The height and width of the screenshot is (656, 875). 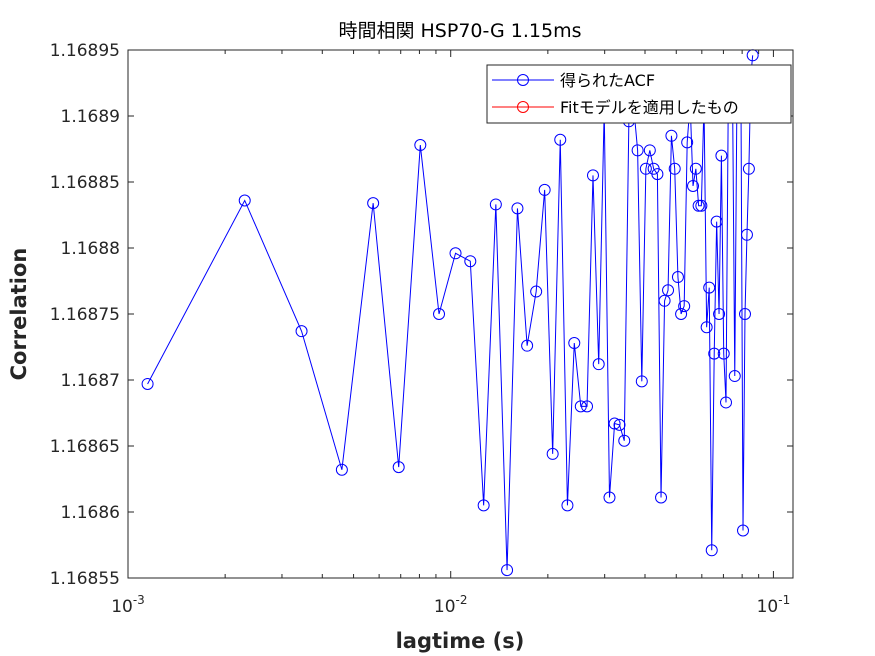 What do you see at coordinates (90, 381) in the screenshot?
I see `y-tick-label: 1.1687` at bounding box center [90, 381].